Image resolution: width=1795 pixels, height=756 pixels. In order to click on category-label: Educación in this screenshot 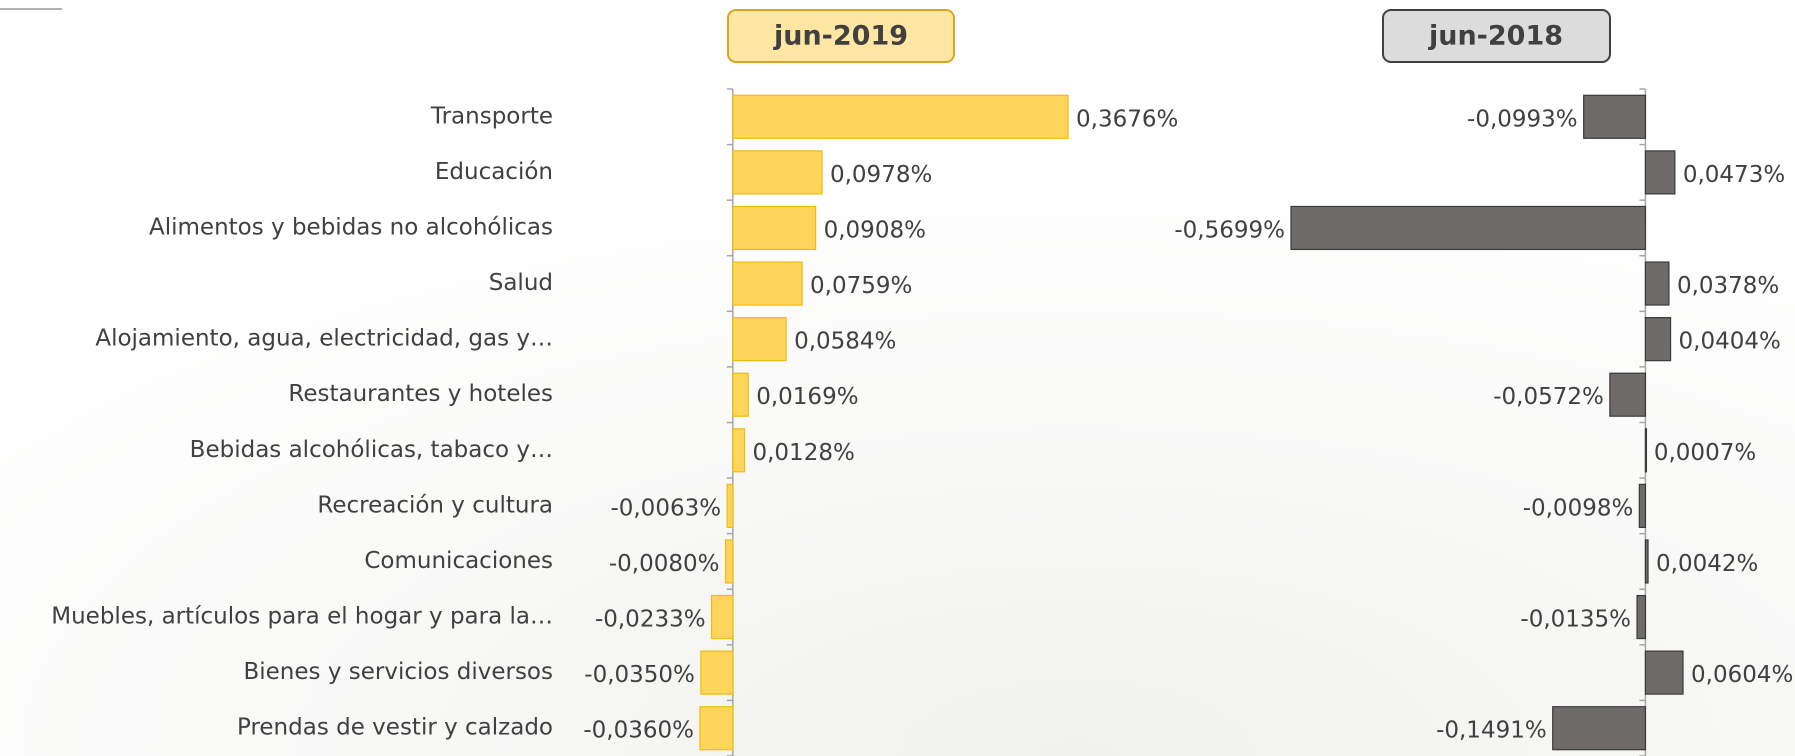, I will do `click(494, 172)`.